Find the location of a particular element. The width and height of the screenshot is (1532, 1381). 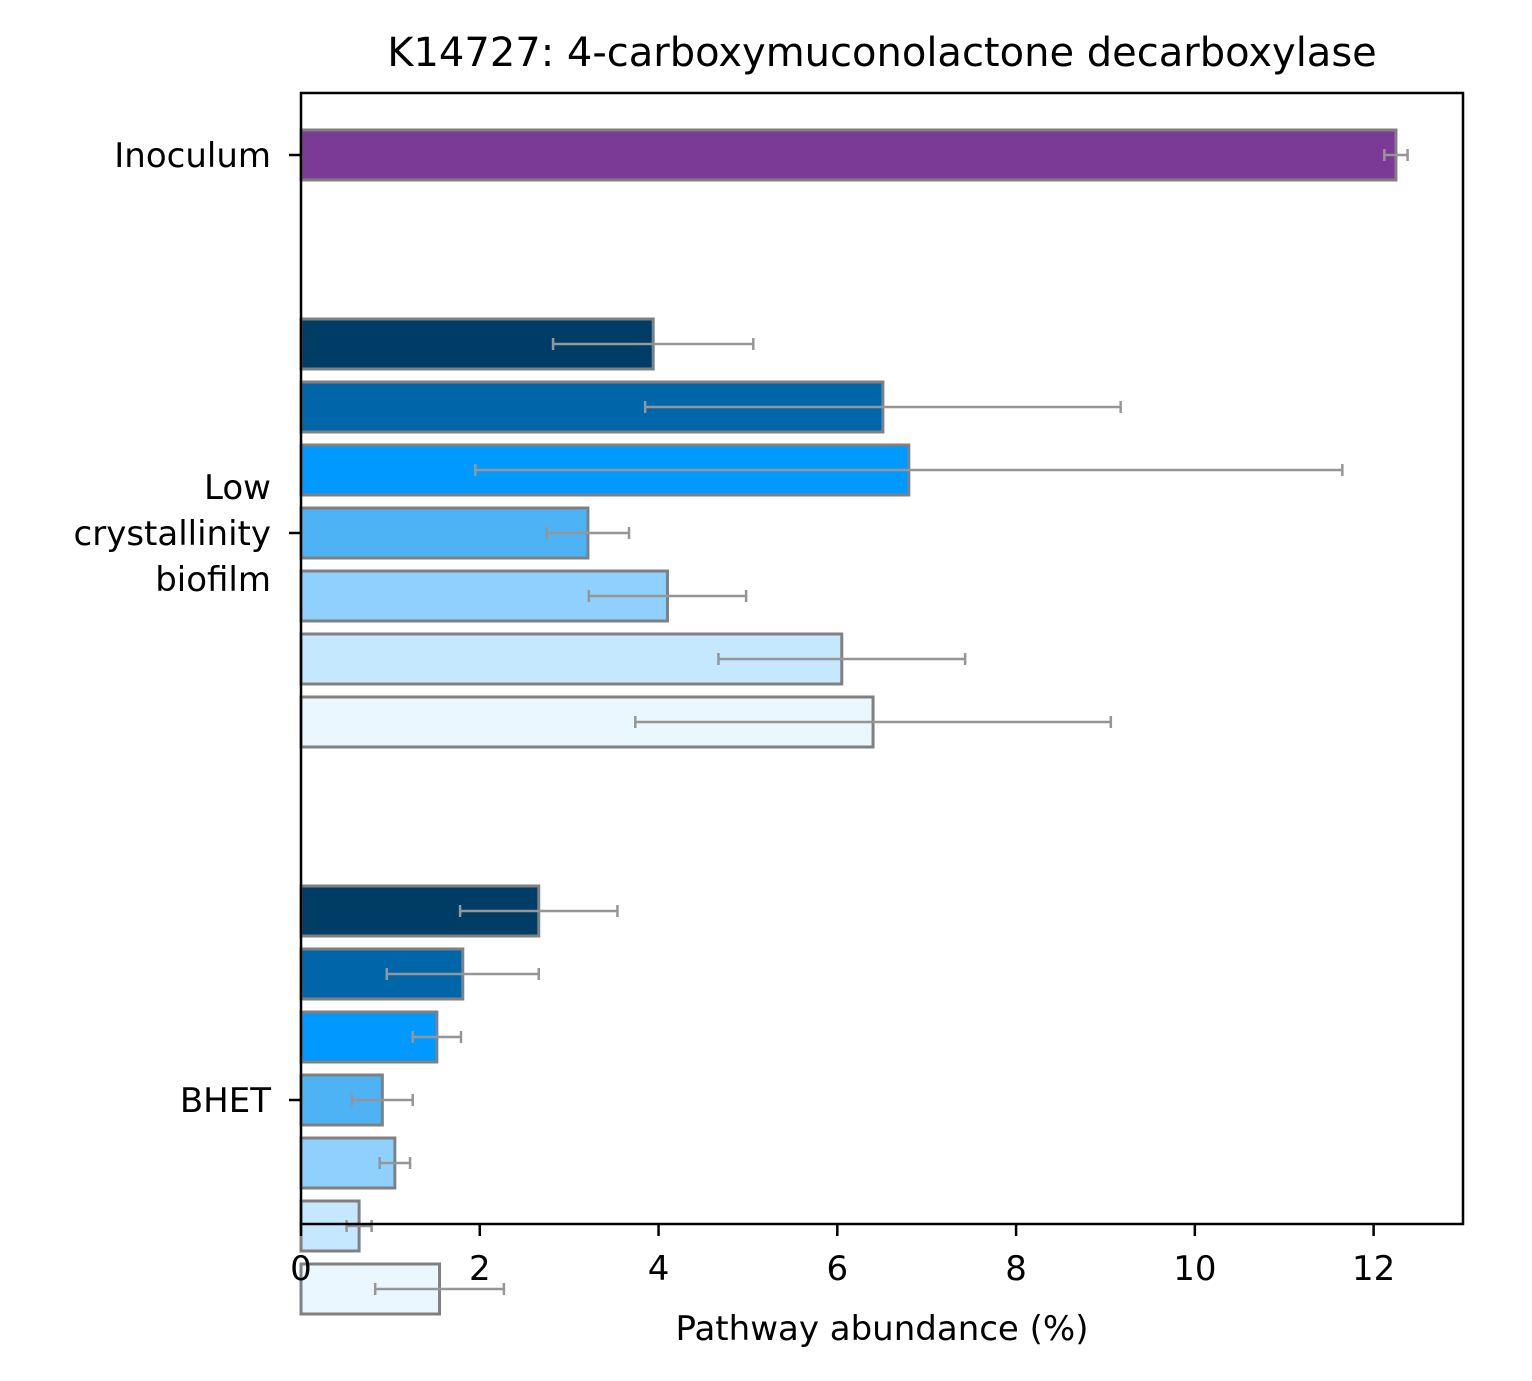

x-tick-label: 12 is located at coordinates (1373, 1269).